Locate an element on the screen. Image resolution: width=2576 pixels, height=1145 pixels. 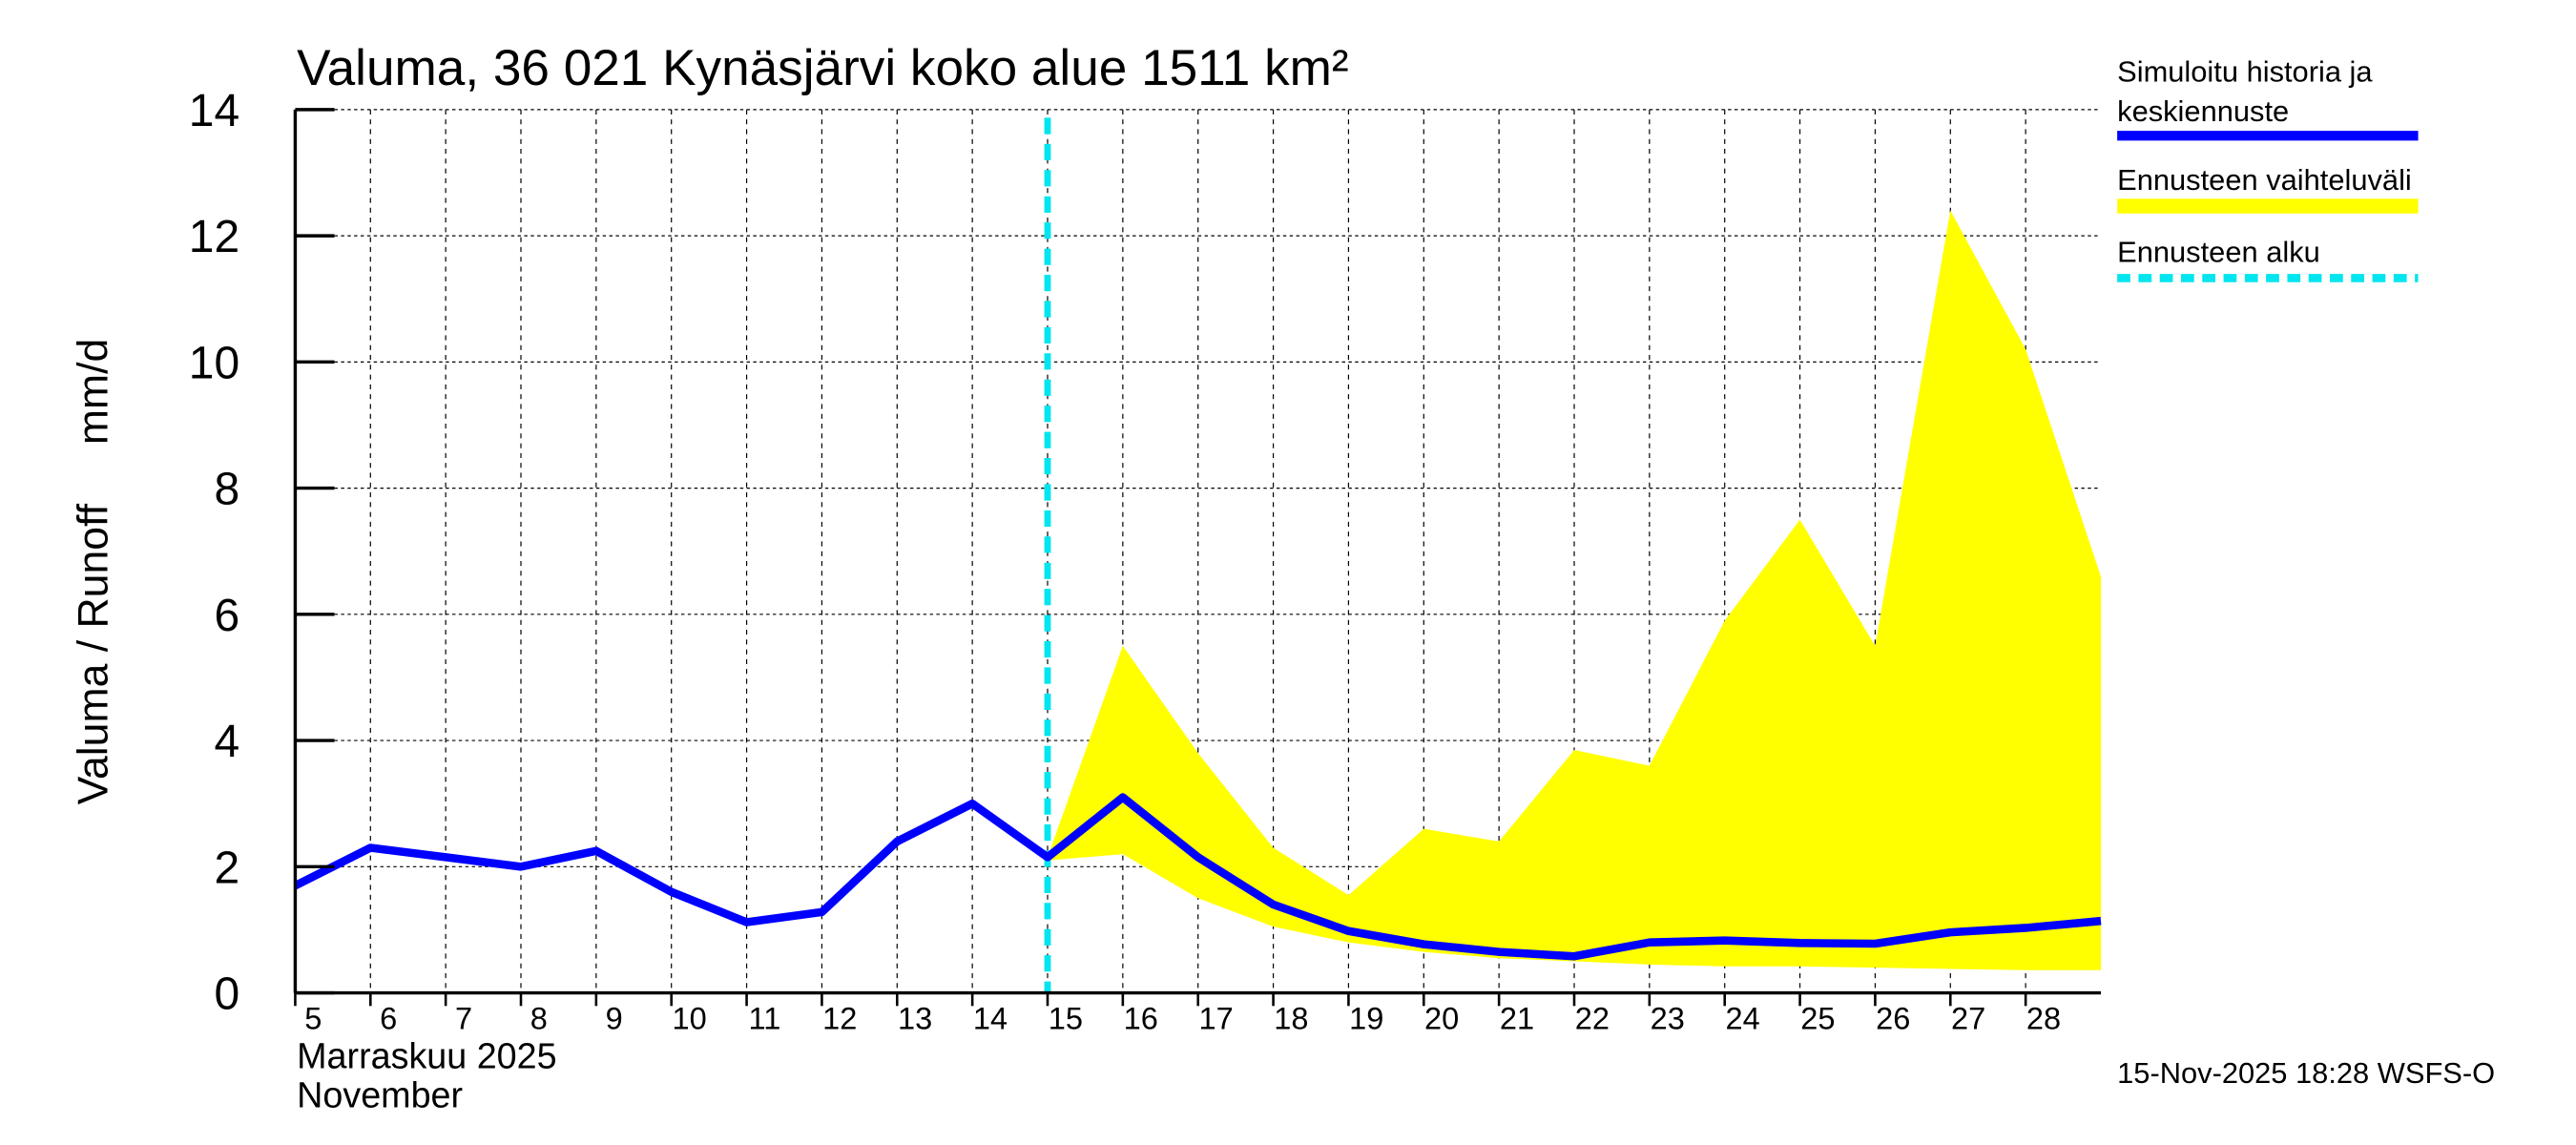
y-tick-label: 6 is located at coordinates (226, 616).